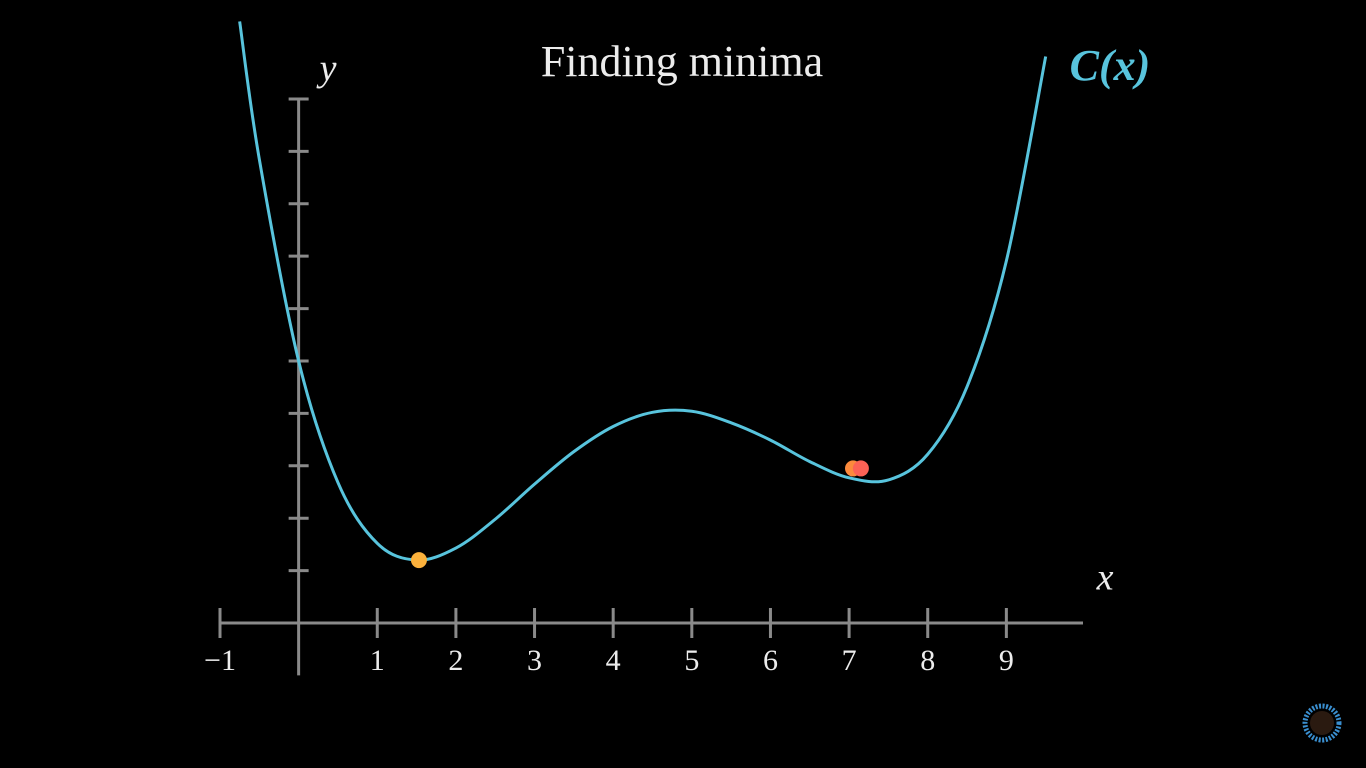  What do you see at coordinates (849, 660) in the screenshot?
I see `x-tick-label: 7` at bounding box center [849, 660].